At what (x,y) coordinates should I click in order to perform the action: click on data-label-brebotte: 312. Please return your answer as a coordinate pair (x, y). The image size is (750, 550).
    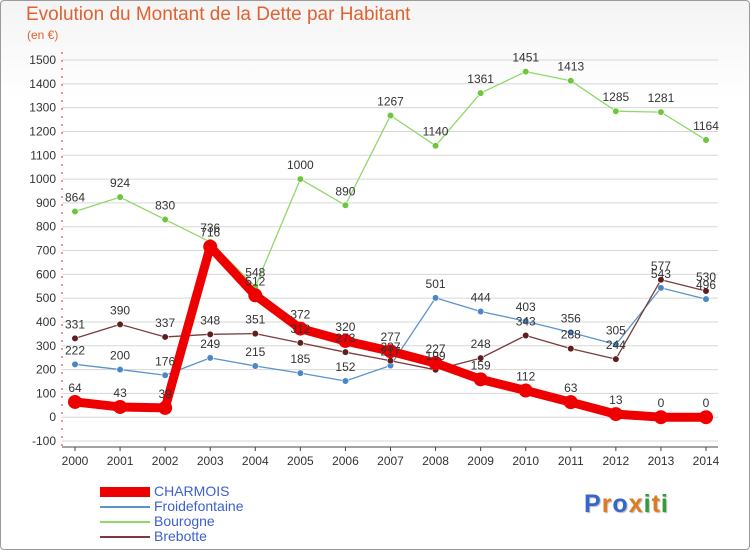
    Looking at the image, I should click on (300, 329).